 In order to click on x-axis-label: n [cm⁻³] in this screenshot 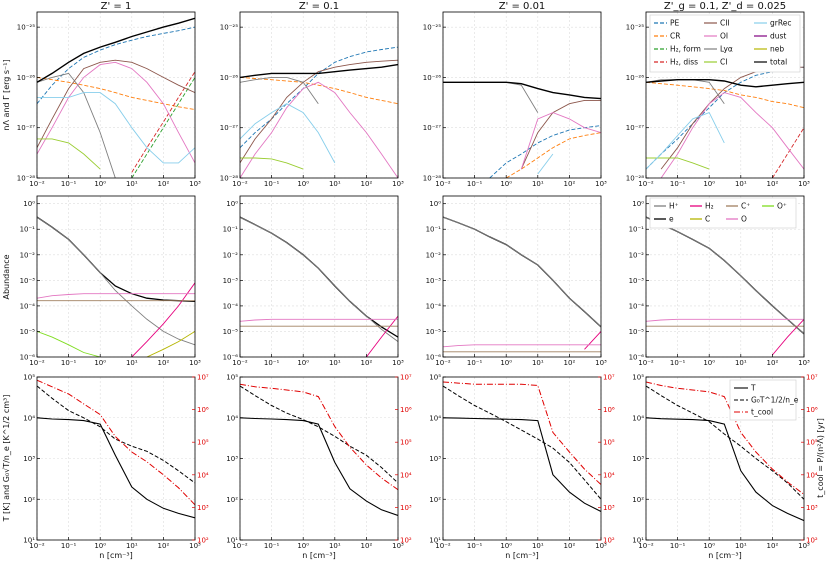, I will do `click(115, 555)`.